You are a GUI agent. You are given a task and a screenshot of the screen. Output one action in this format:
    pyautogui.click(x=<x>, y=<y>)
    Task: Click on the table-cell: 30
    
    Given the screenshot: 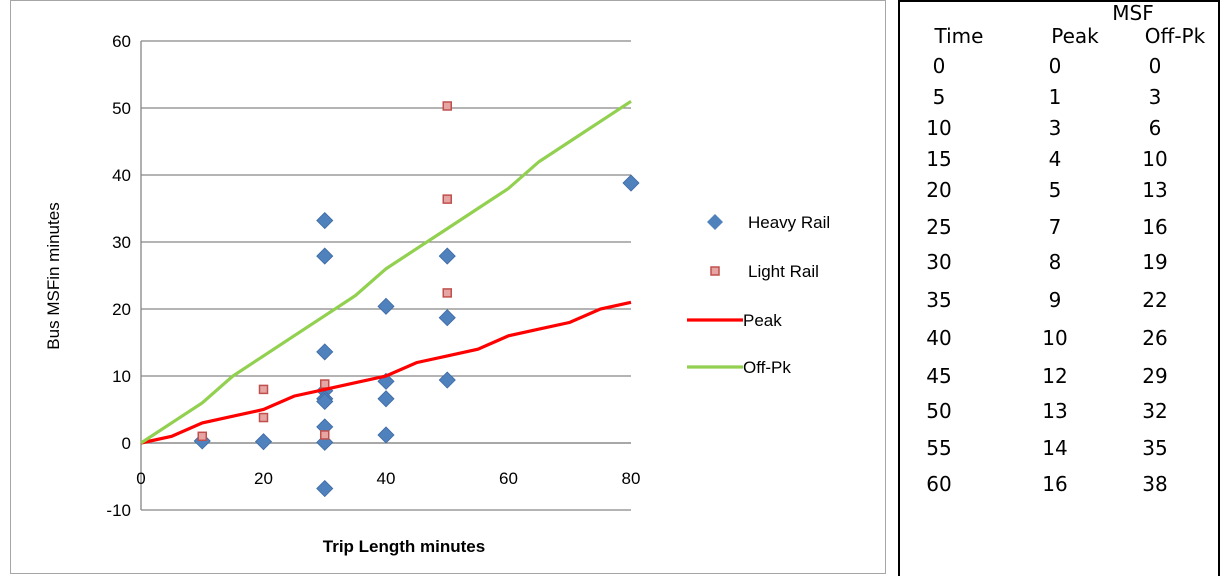 What is the action you would take?
    pyautogui.click(x=939, y=262)
    